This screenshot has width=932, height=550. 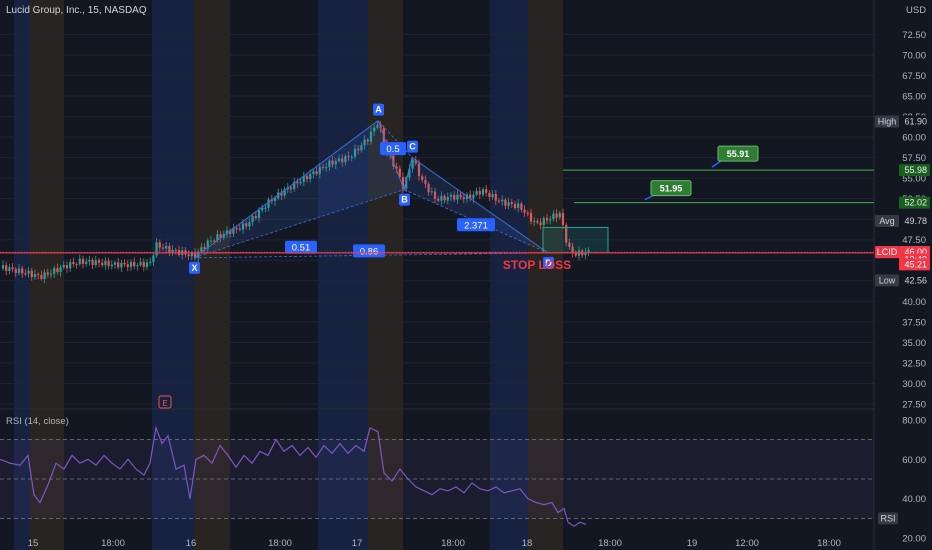 What do you see at coordinates (747, 543) in the screenshot?
I see `time-tick-9: 12:00` at bounding box center [747, 543].